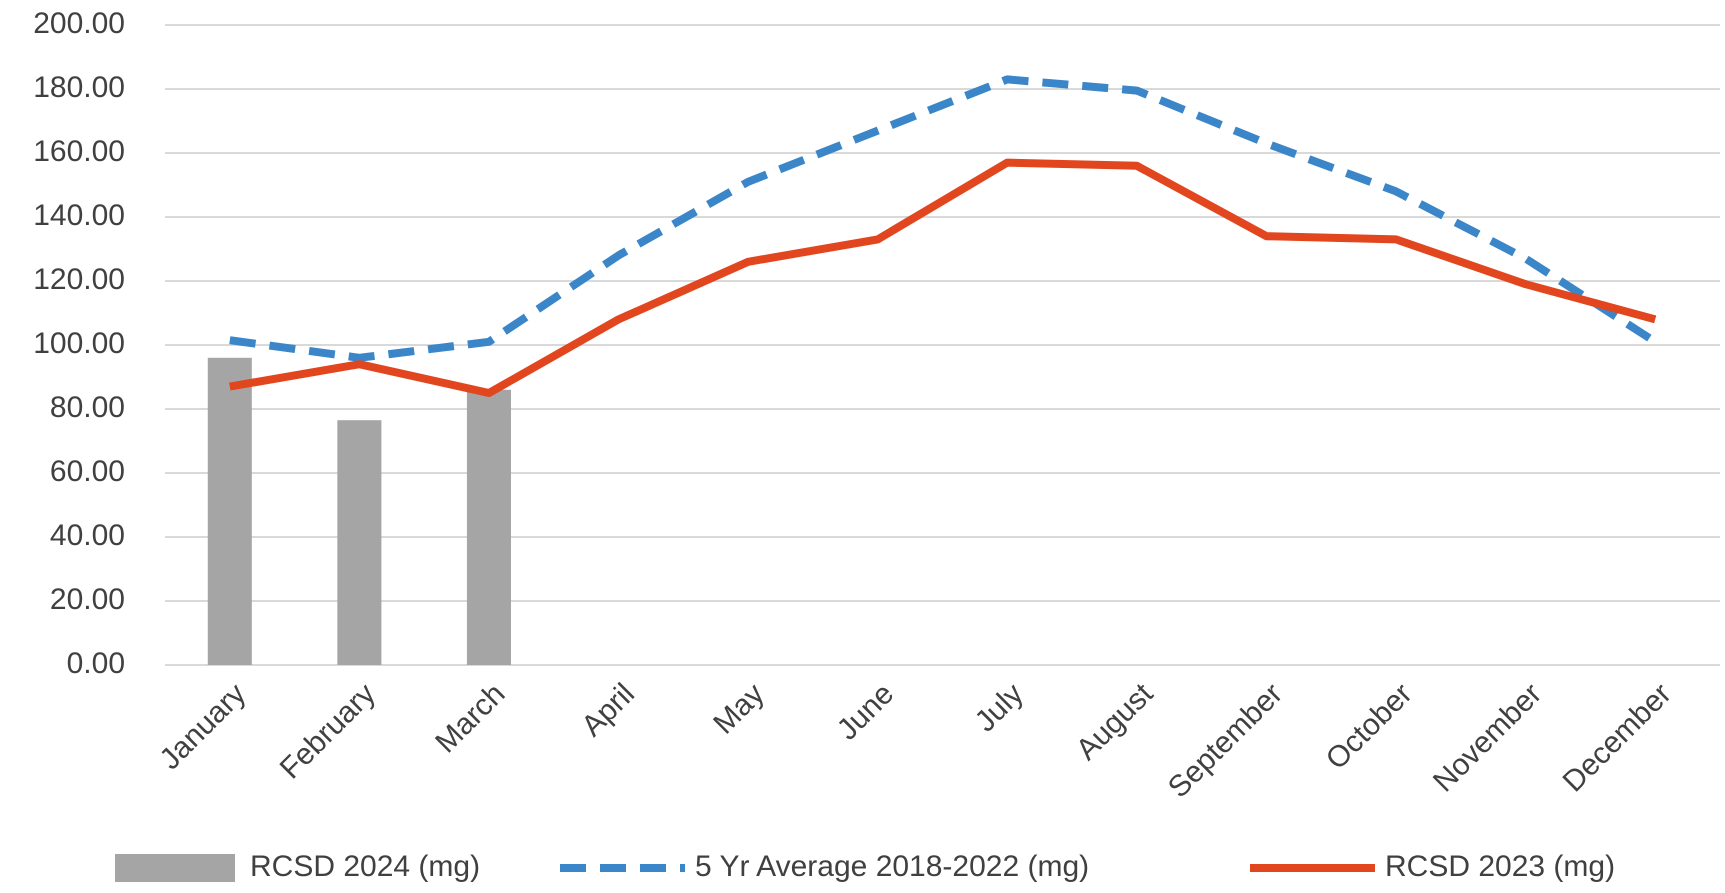 The image size is (1725, 893). What do you see at coordinates (365, 866) in the screenshot?
I see `legend-label: RCSD 2024 (mg)` at bounding box center [365, 866].